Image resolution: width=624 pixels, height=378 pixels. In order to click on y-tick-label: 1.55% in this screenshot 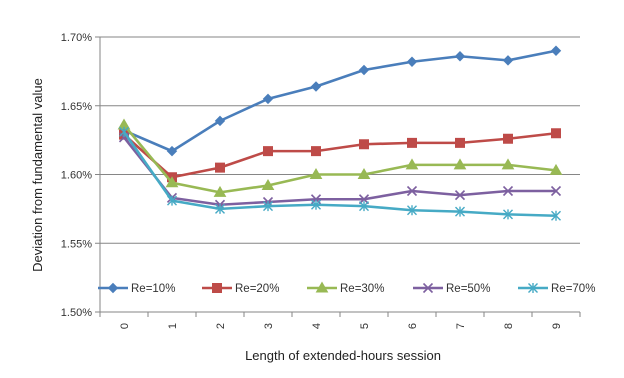, I will do `click(76, 244)`.